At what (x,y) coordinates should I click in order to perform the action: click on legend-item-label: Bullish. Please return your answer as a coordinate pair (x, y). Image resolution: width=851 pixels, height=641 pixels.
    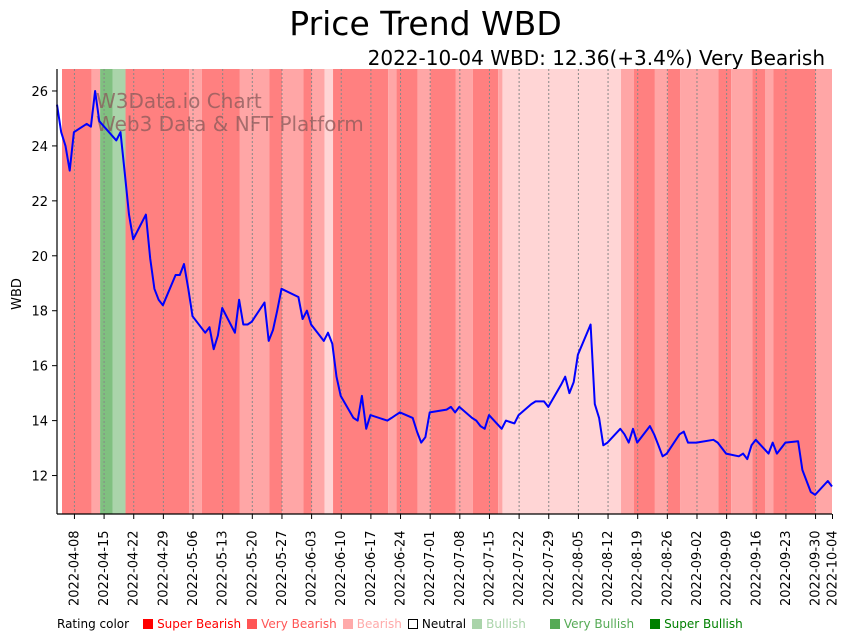
    Looking at the image, I should click on (506, 624).